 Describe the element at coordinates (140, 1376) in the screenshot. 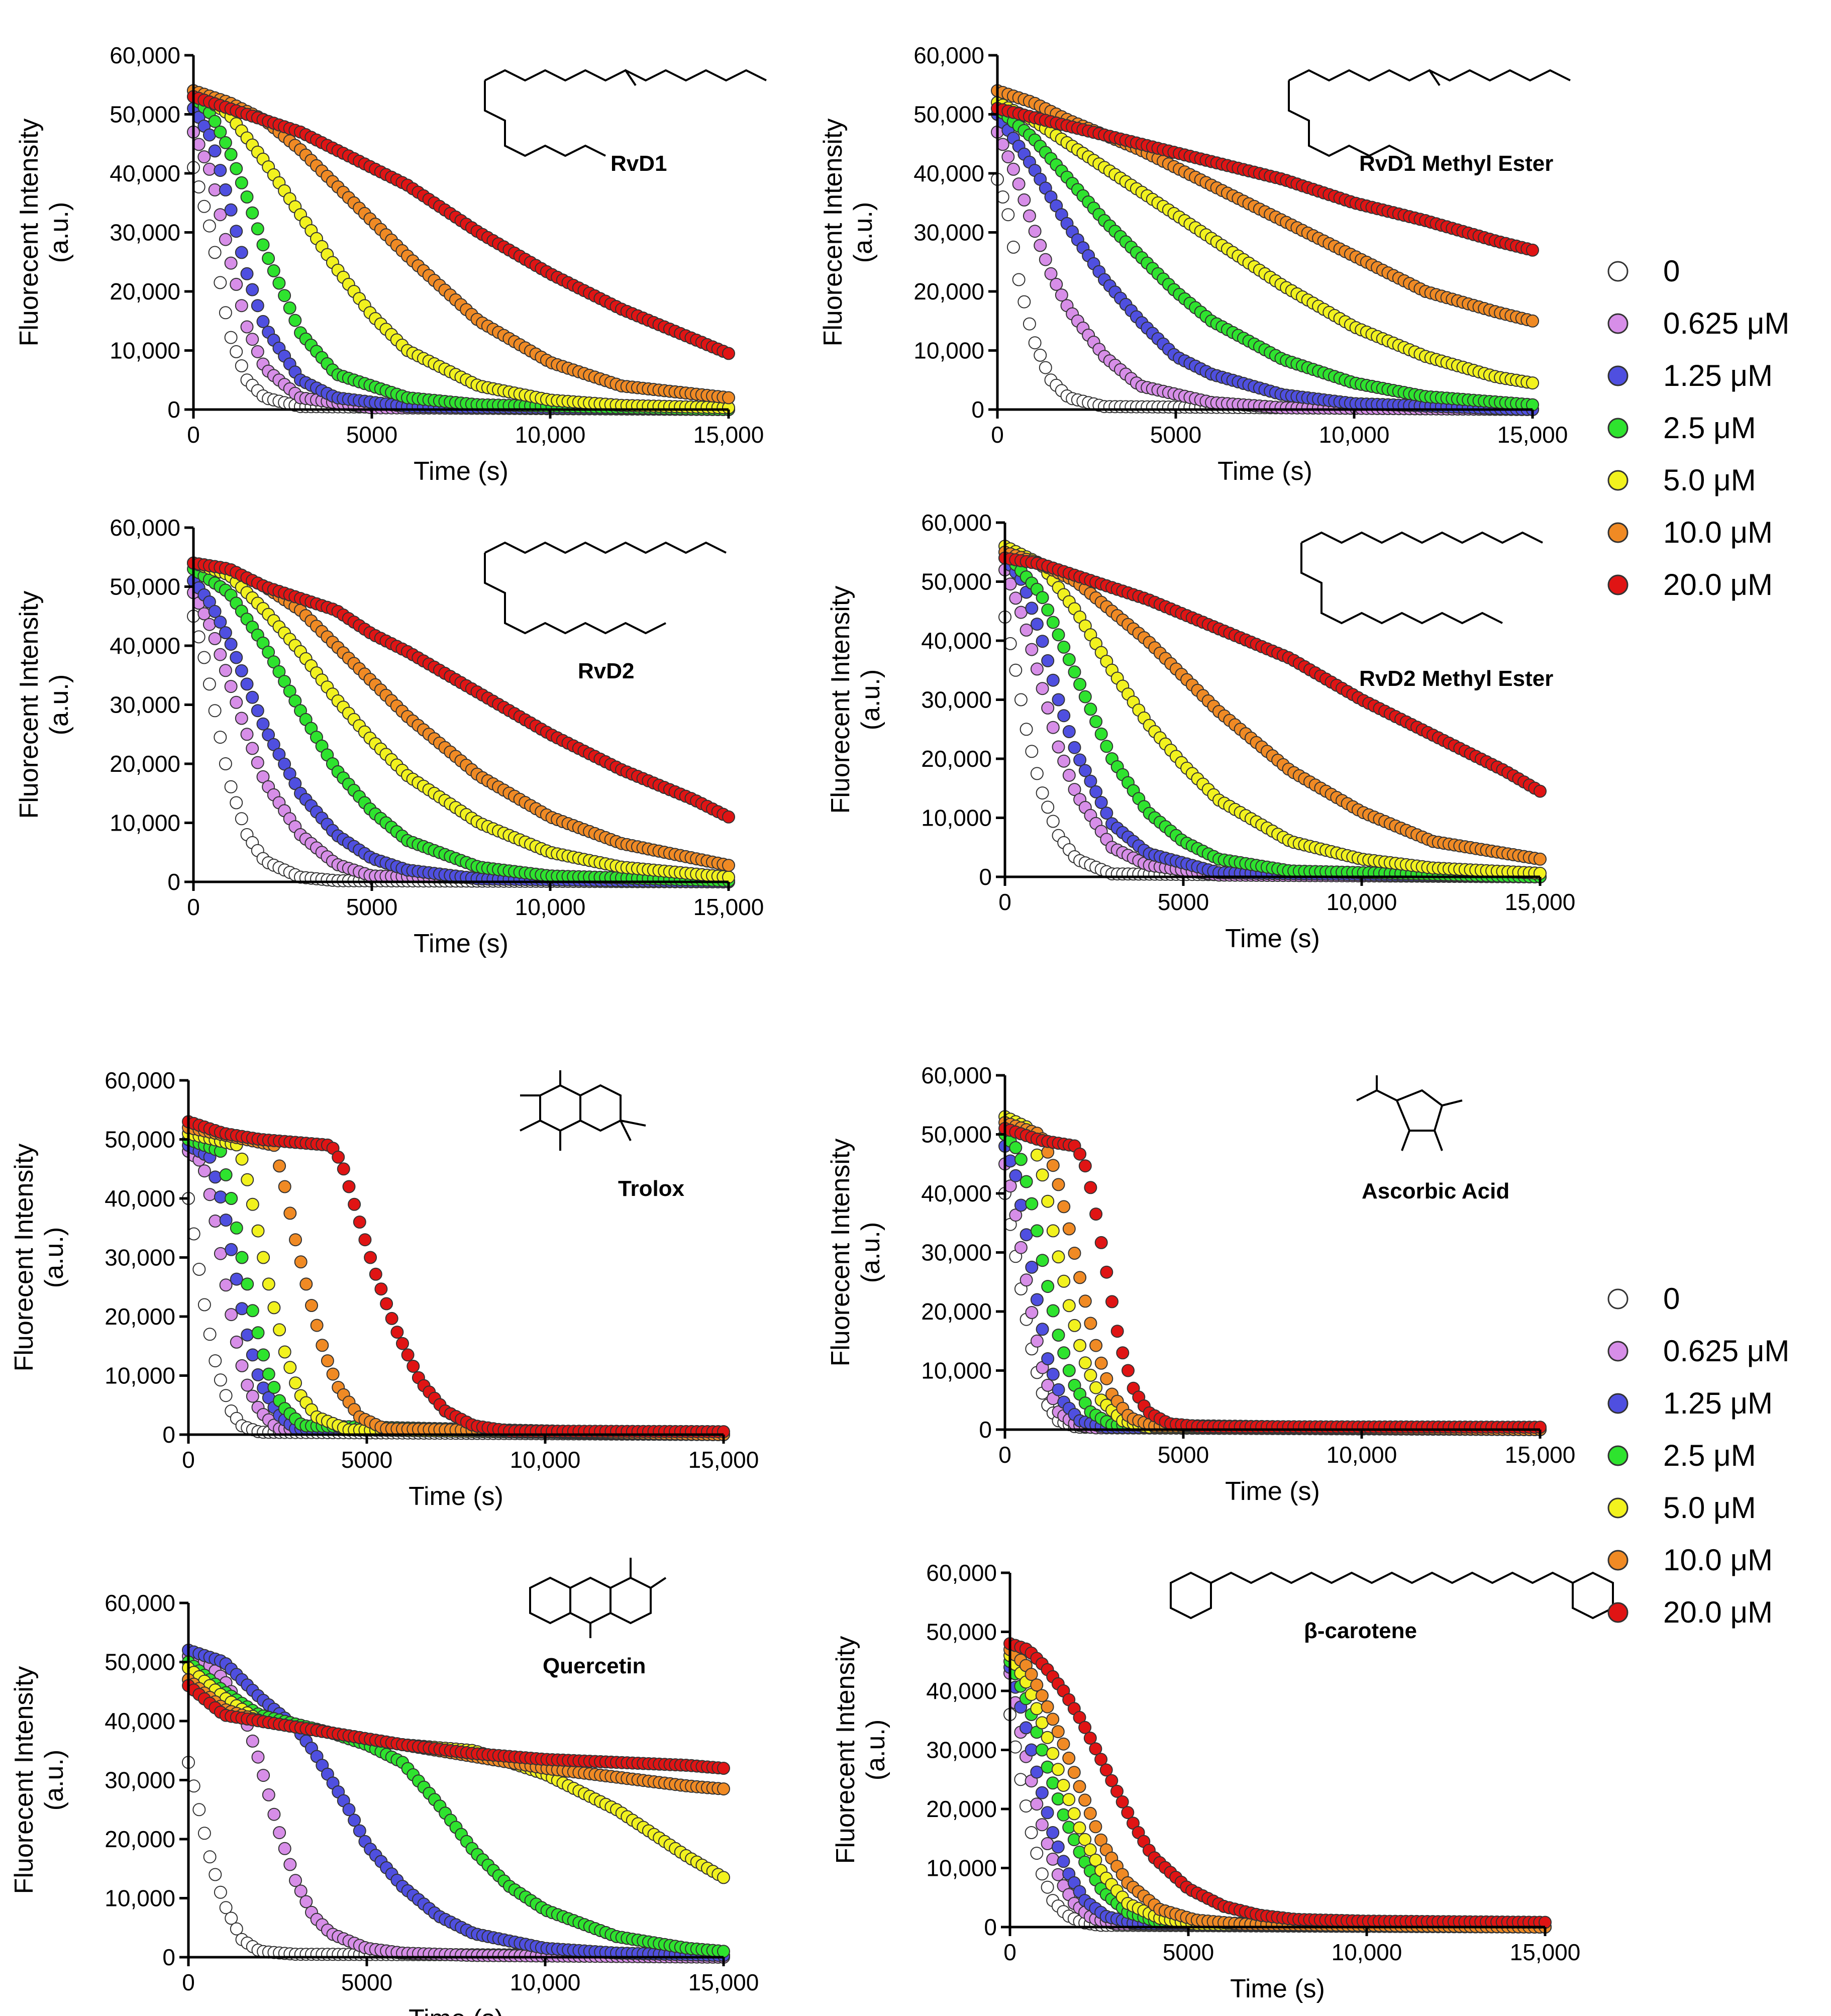

I see `y-tick-label: 10,000` at that location.